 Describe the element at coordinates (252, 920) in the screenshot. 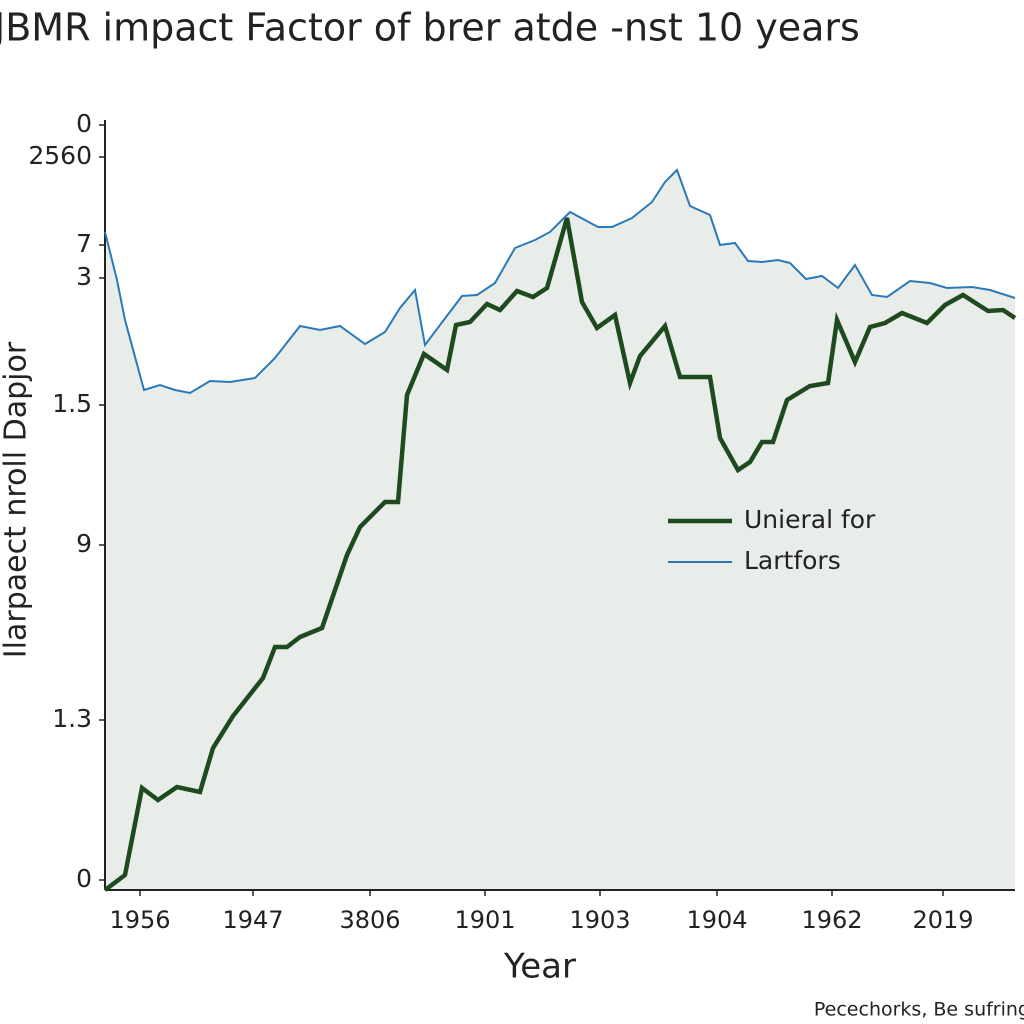

I see `x-tick-label: 1947` at that location.